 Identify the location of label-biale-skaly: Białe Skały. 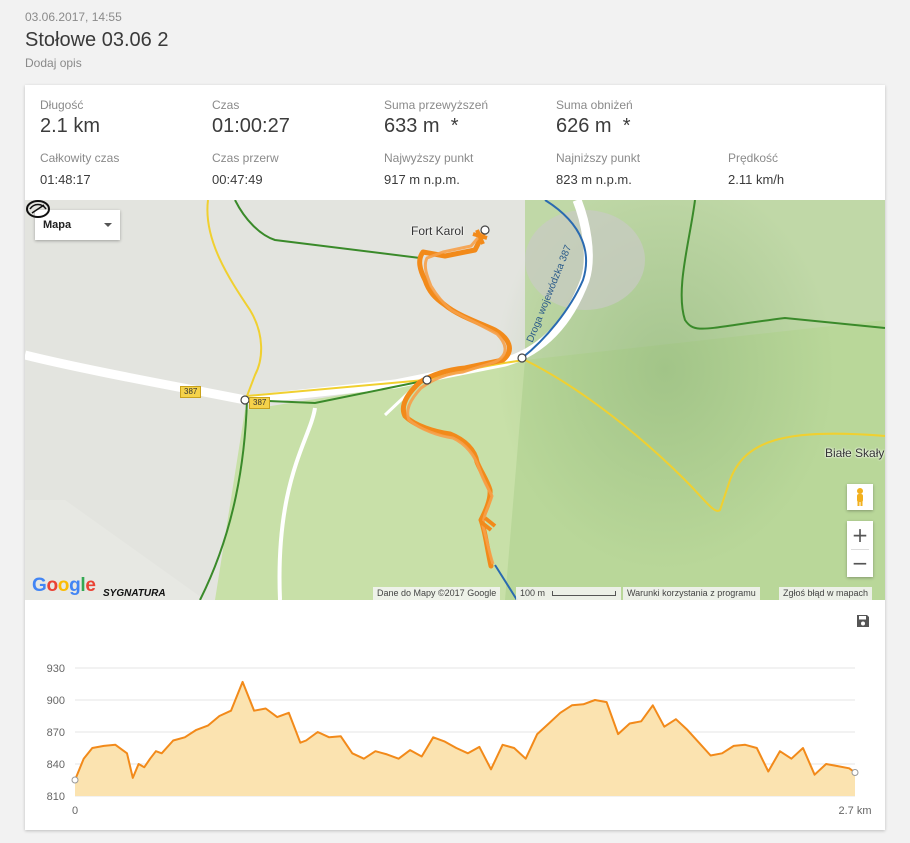
(855, 453).